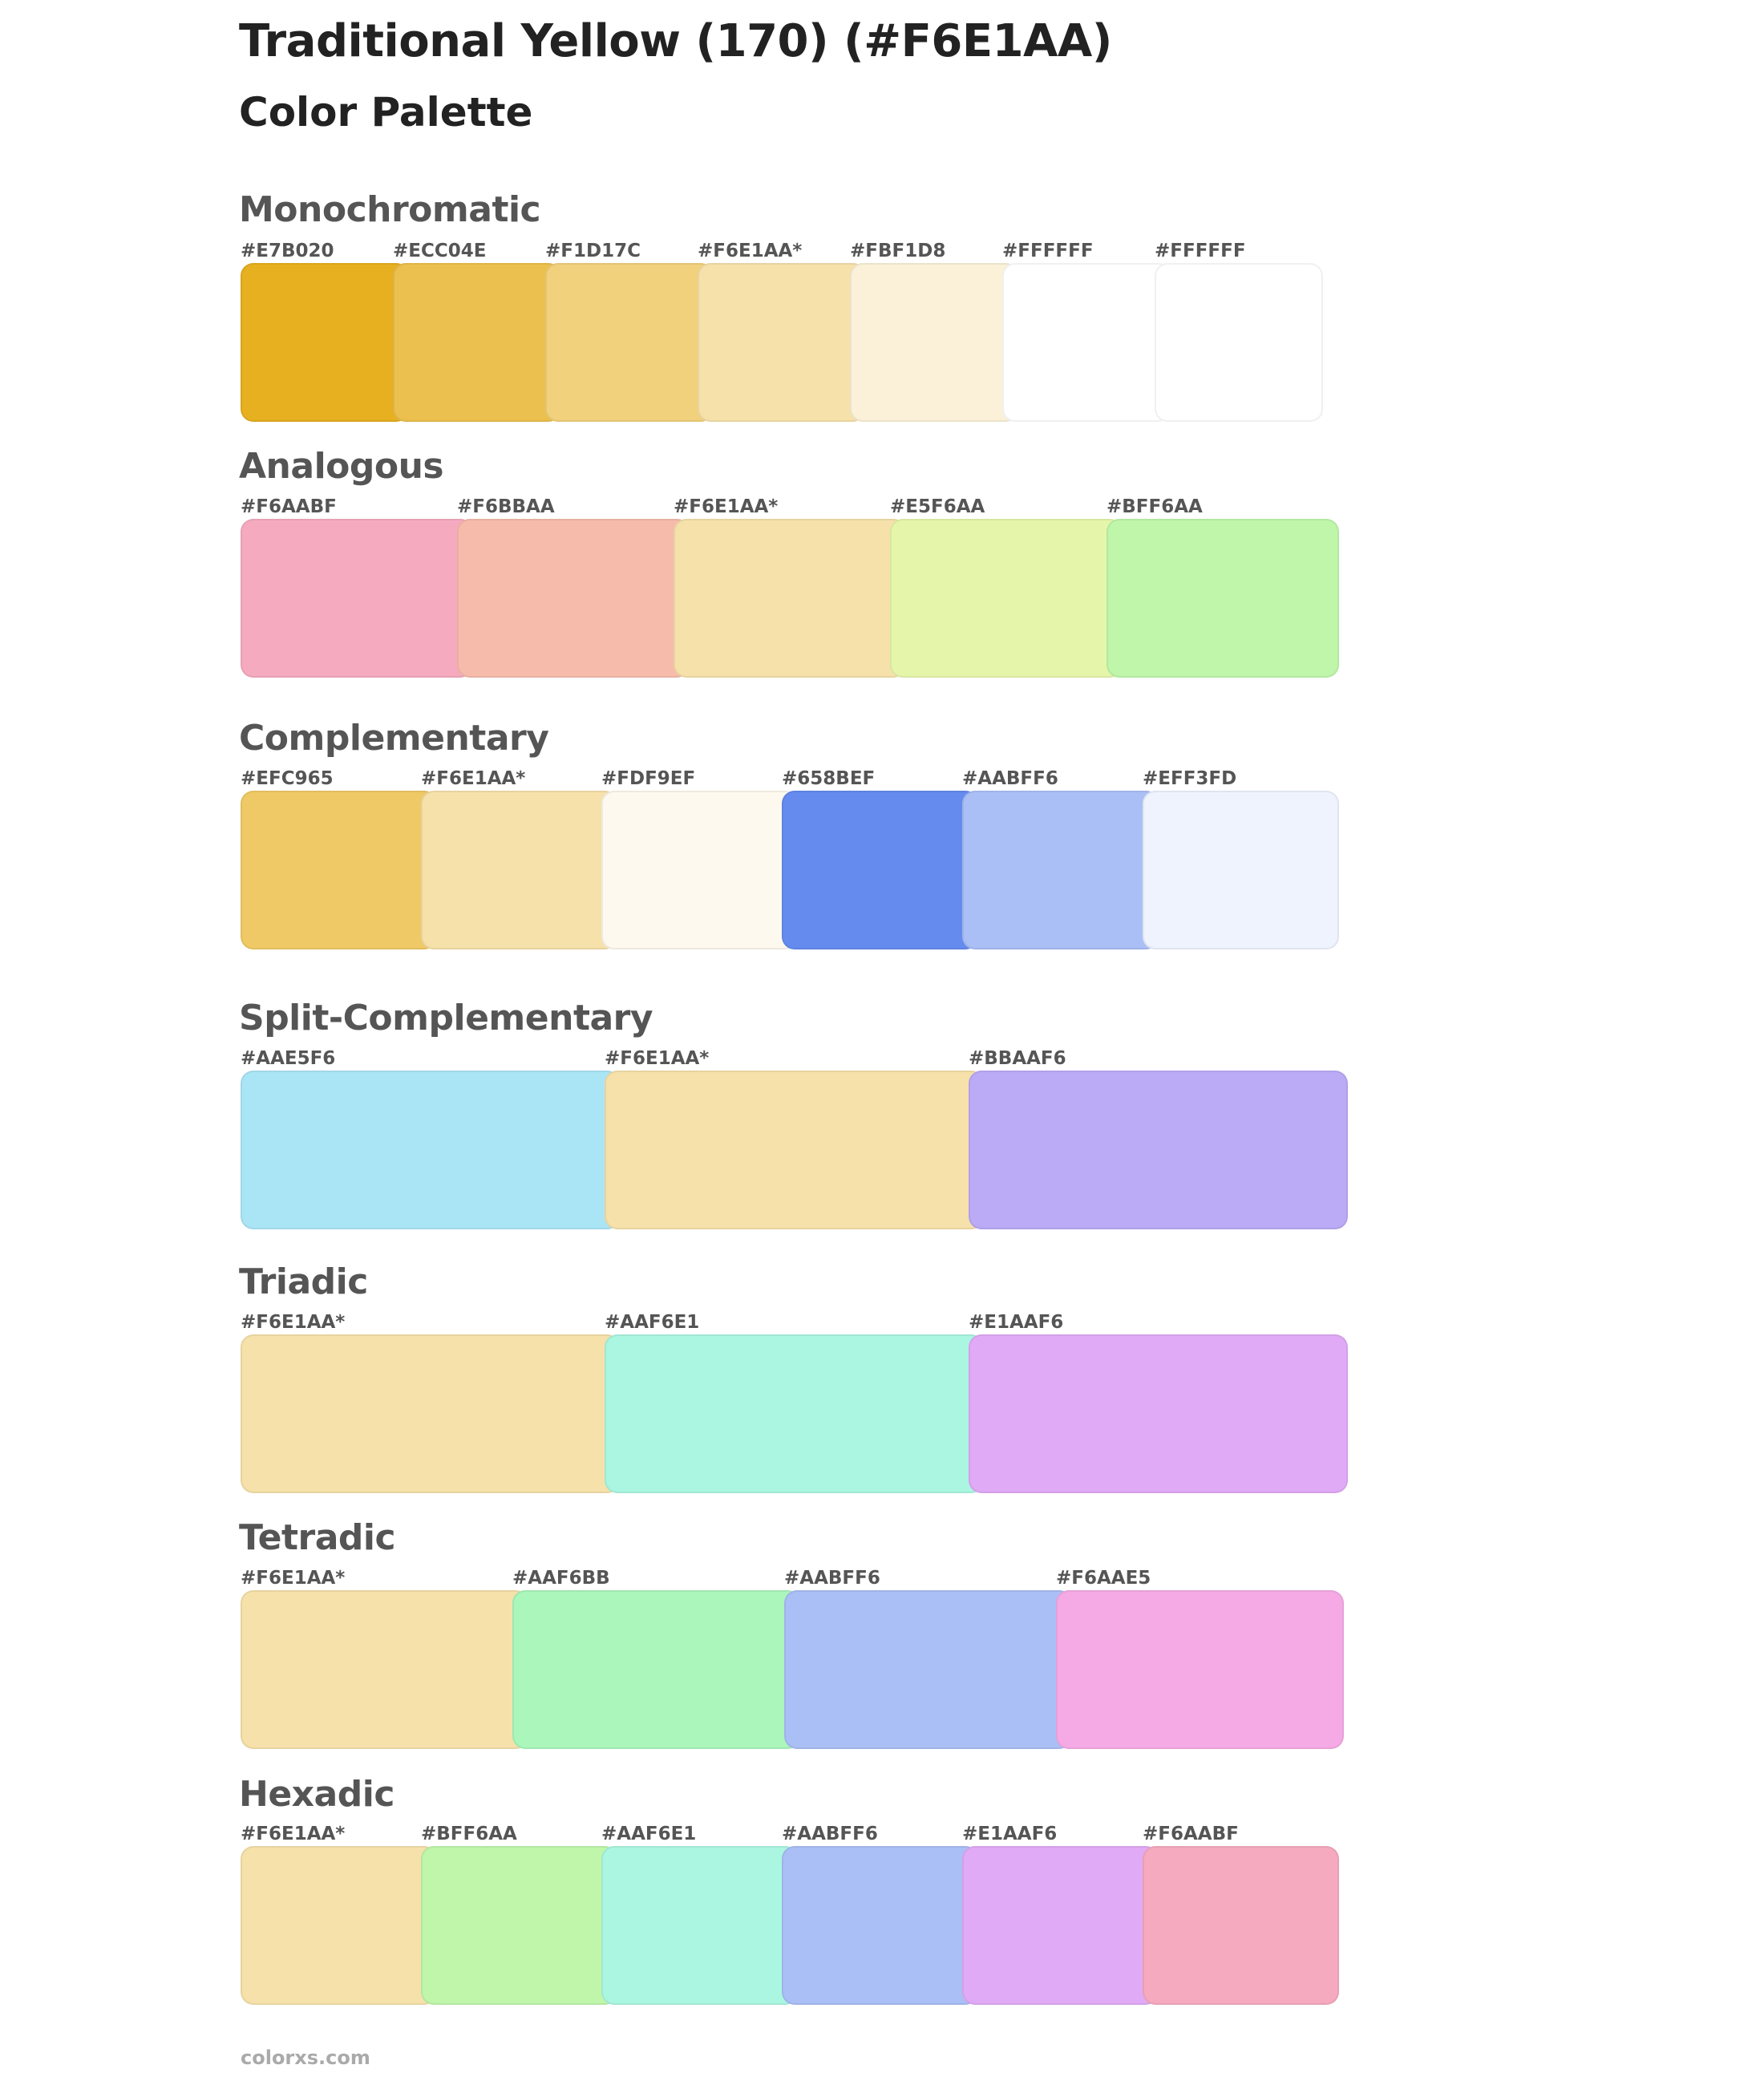 The width and height of the screenshot is (1764, 2085). What do you see at coordinates (287, 251) in the screenshot?
I see `swatch-hex-label: #E7B020` at bounding box center [287, 251].